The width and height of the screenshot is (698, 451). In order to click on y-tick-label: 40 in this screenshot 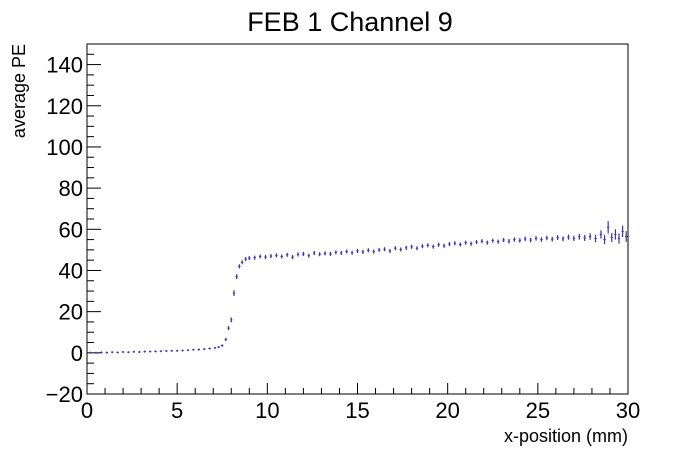, I will do `click(71, 270)`.